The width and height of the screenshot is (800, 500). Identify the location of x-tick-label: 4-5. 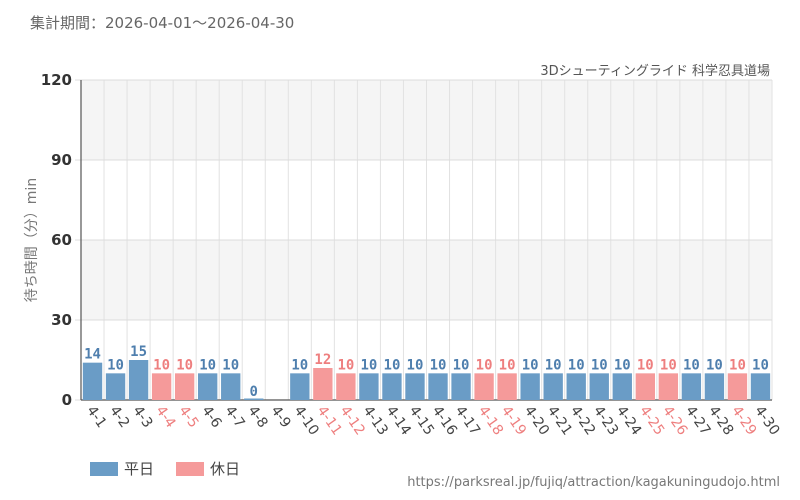
(188, 417).